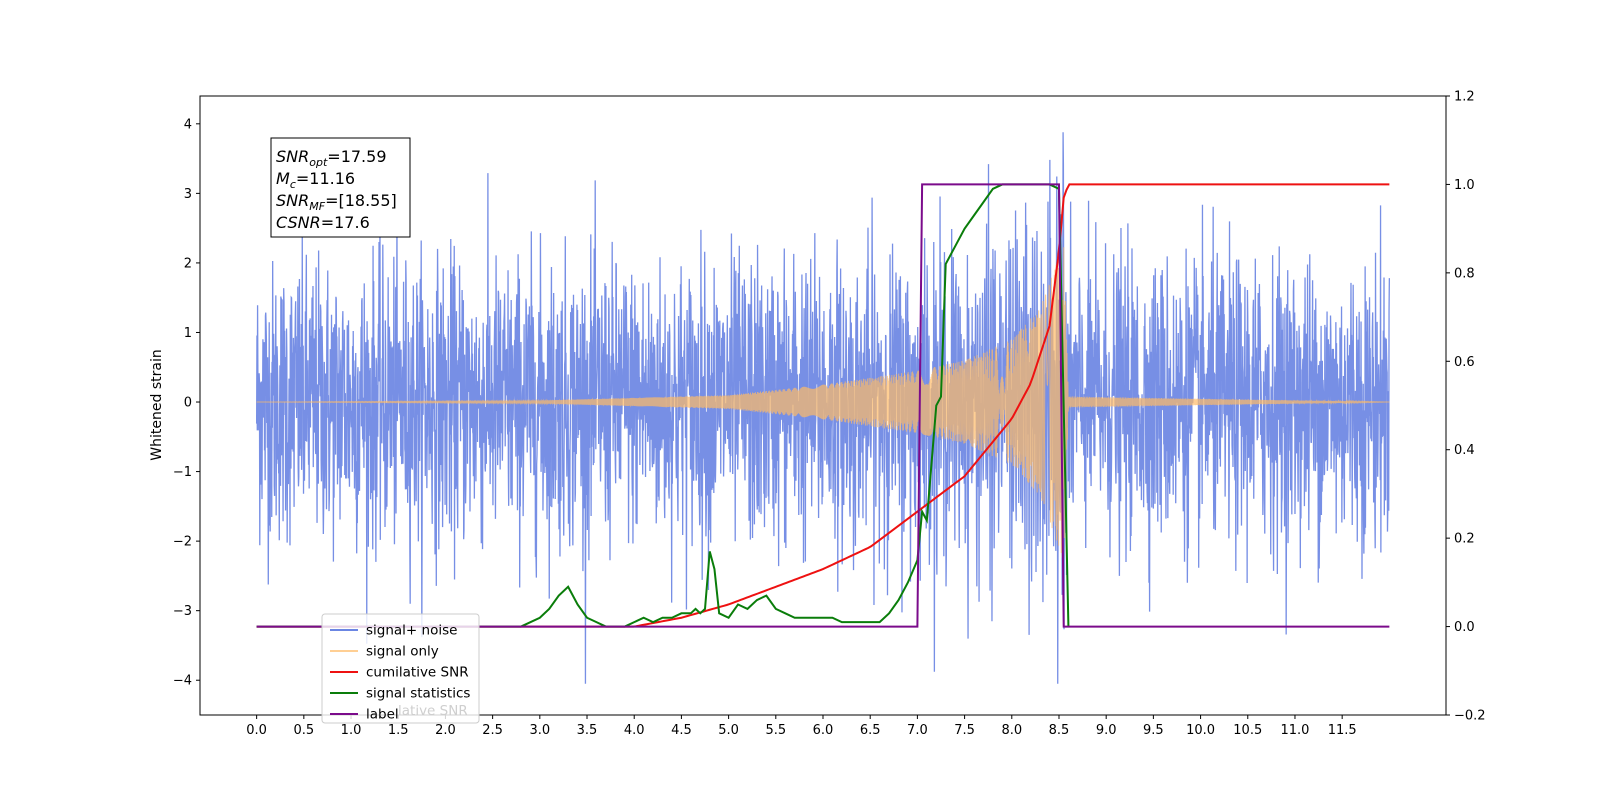 Image resolution: width=1600 pixels, height=800 pixels. I want to click on y2-tick-label: 0.8, so click(1464, 273).